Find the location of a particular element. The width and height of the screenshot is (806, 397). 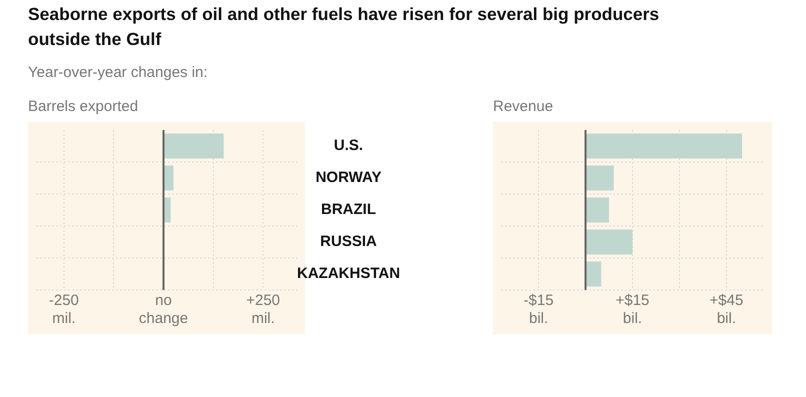

x-tick-label: -$15 bil. is located at coordinates (539, 310).